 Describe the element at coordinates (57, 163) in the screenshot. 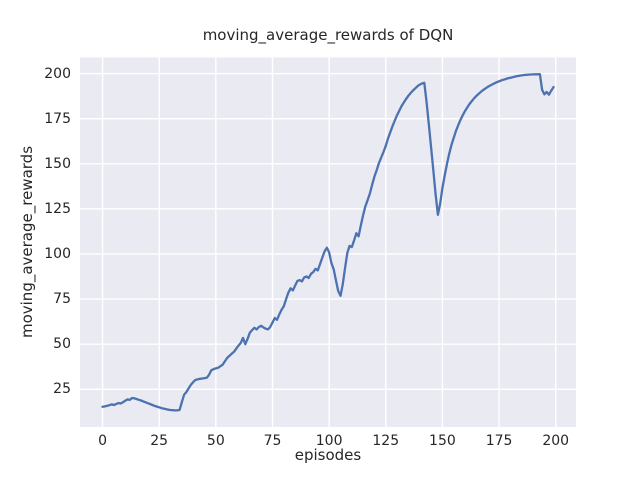

I see `y-tick-label: 150` at that location.